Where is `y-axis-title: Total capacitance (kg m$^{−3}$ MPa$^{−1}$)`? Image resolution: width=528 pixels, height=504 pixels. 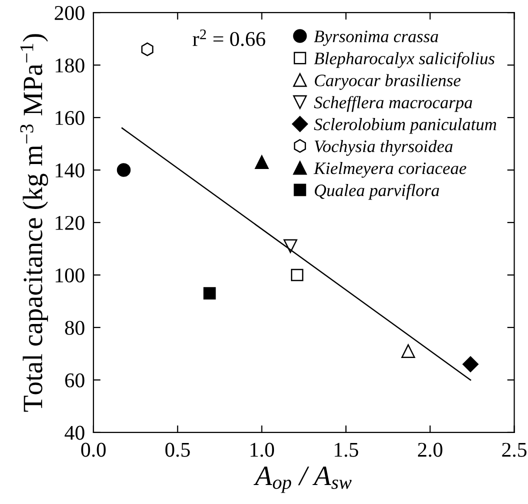 y-axis-title: Total capacitance (kg m$^{−3}$ MPa$^{−1}$) is located at coordinates (34, 223).